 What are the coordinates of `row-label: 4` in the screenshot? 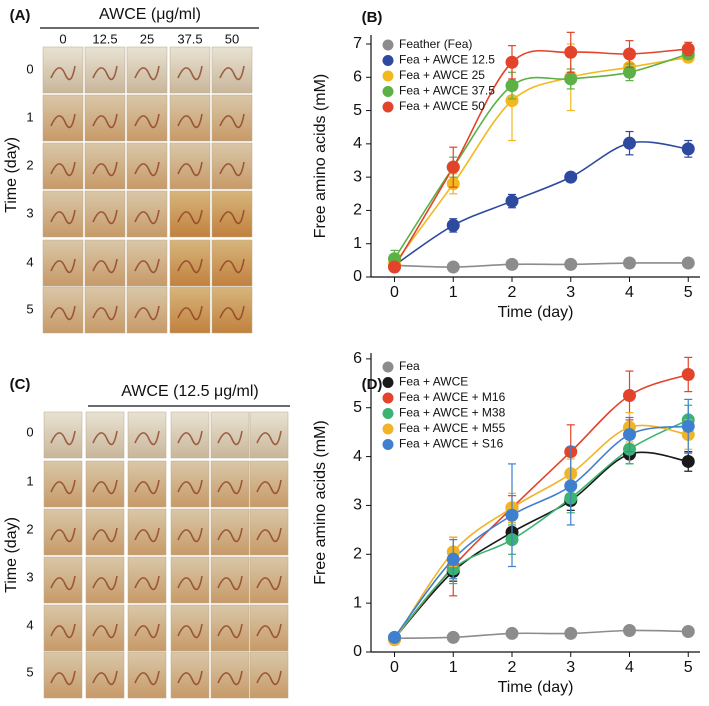 It's located at (29, 624).